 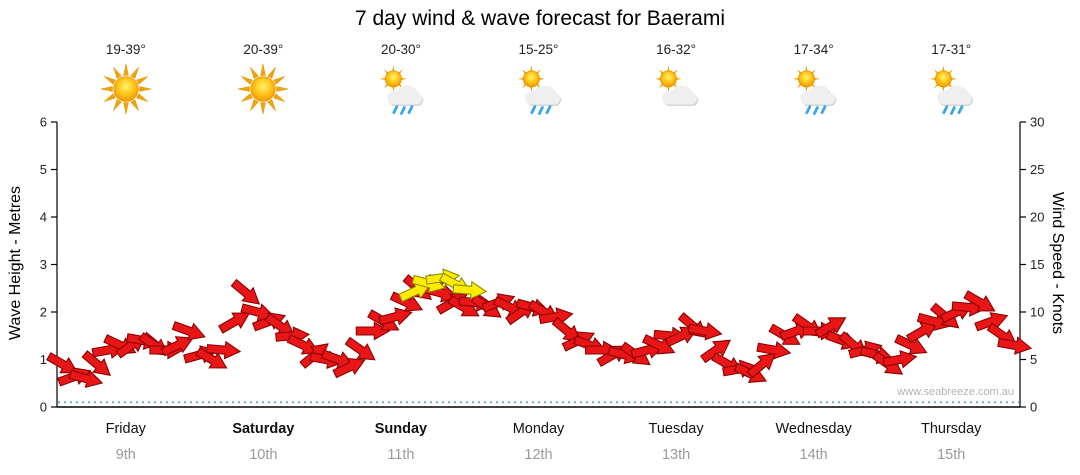 I want to click on day-date-label: 11th, so click(x=400, y=455).